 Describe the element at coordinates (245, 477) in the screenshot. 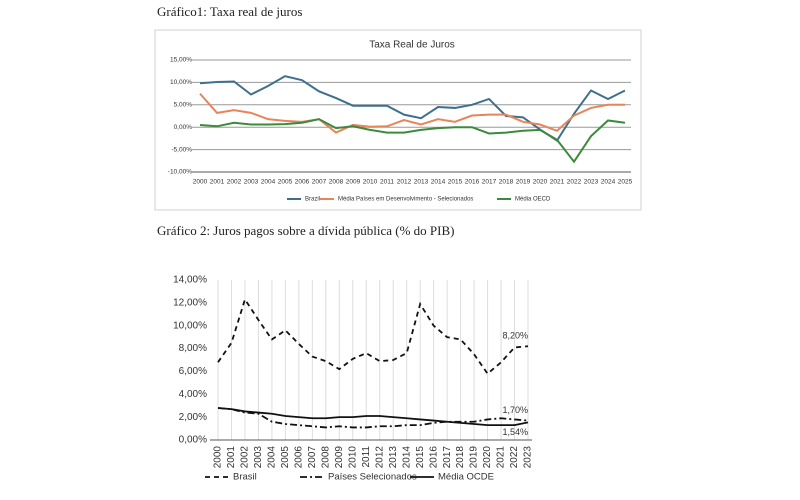

I see `legend-label: Brasil` at that location.